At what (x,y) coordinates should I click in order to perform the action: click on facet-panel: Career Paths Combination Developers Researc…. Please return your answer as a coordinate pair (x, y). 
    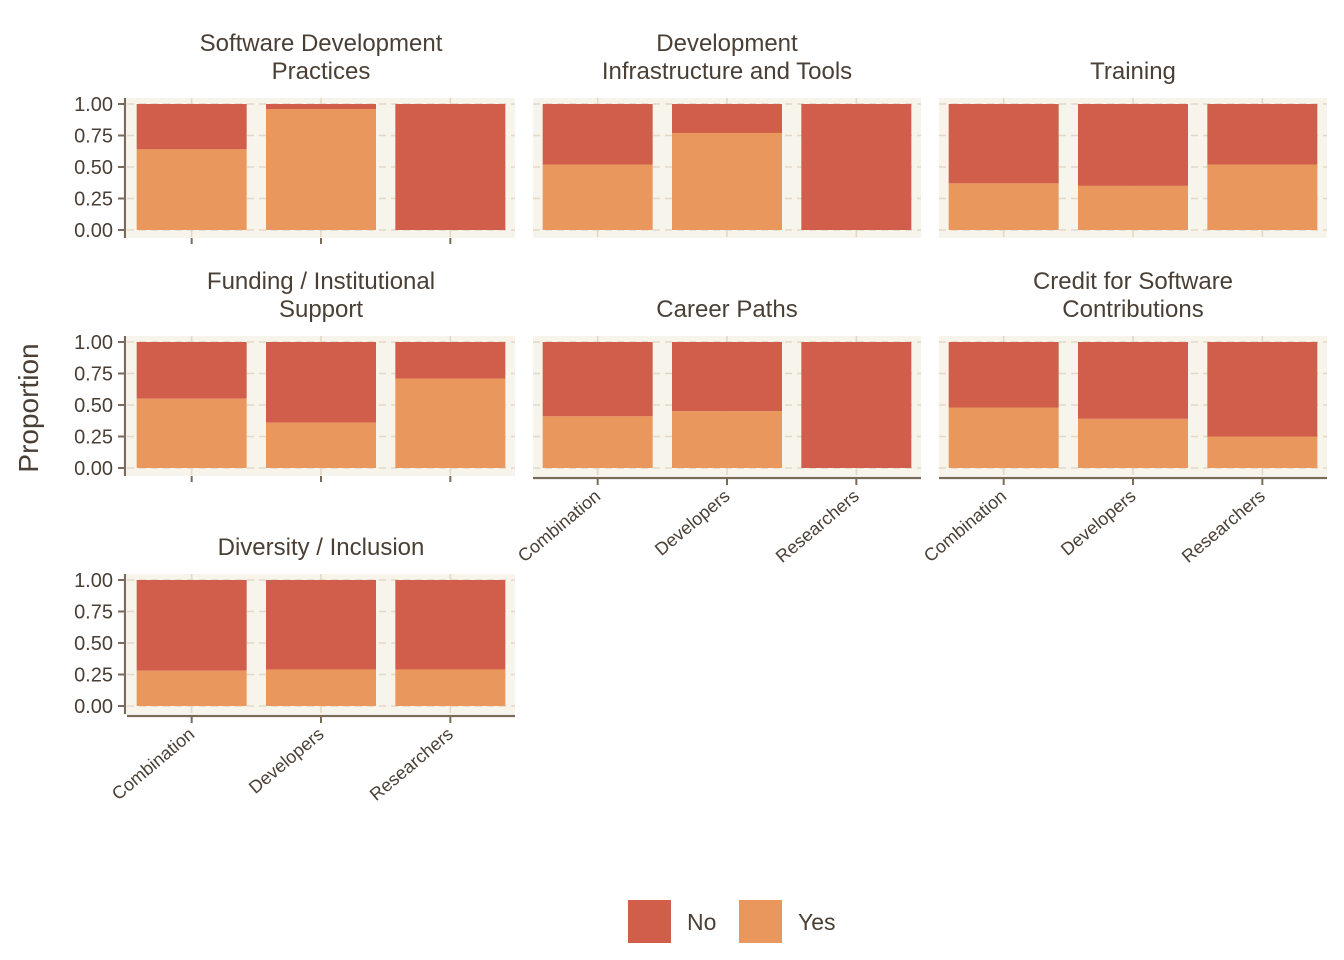
    Looking at the image, I should click on (717, 431).